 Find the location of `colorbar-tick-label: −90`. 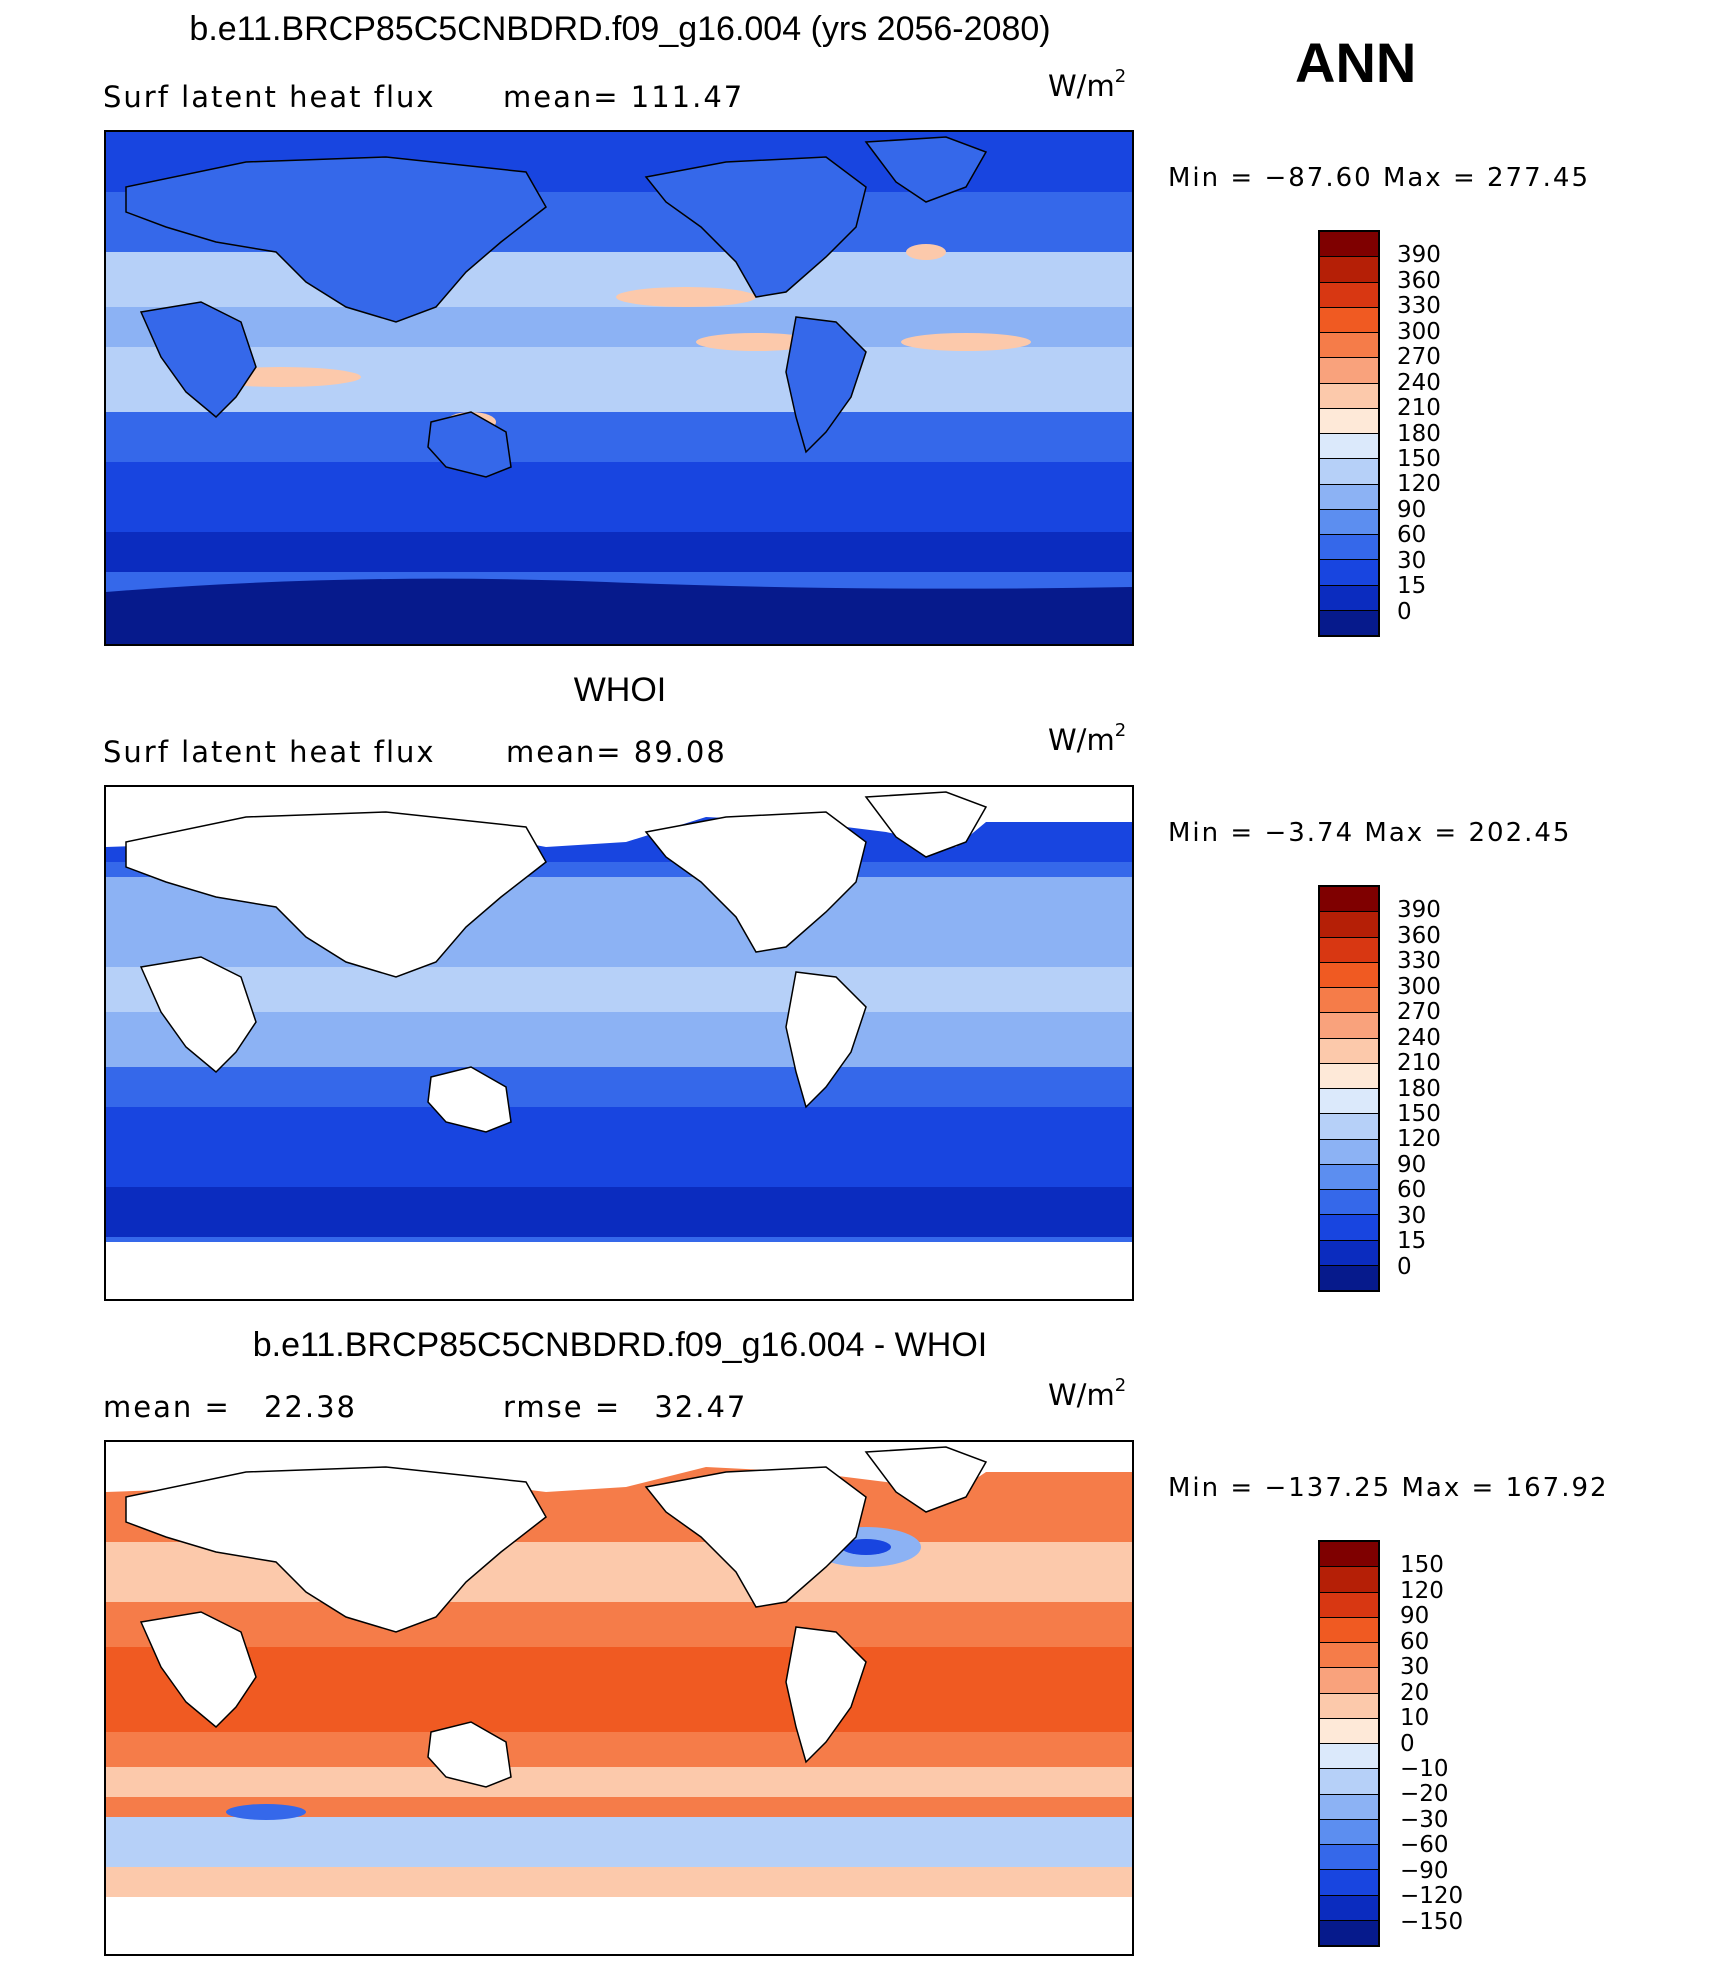

colorbar-tick-label: −90 is located at coordinates (1424, 1870).